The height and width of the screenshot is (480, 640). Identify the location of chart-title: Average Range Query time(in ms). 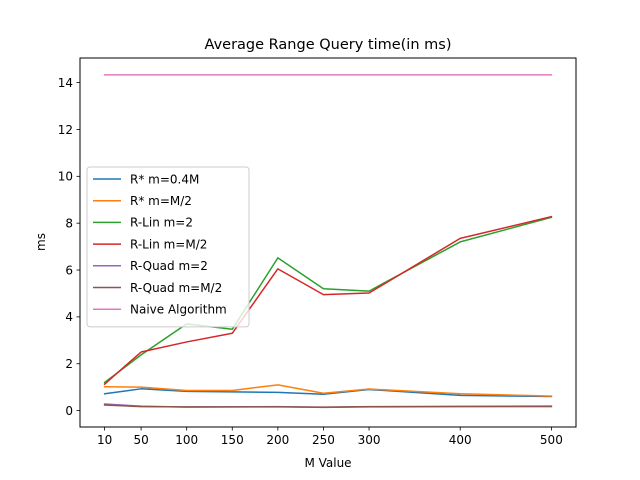
(328, 45).